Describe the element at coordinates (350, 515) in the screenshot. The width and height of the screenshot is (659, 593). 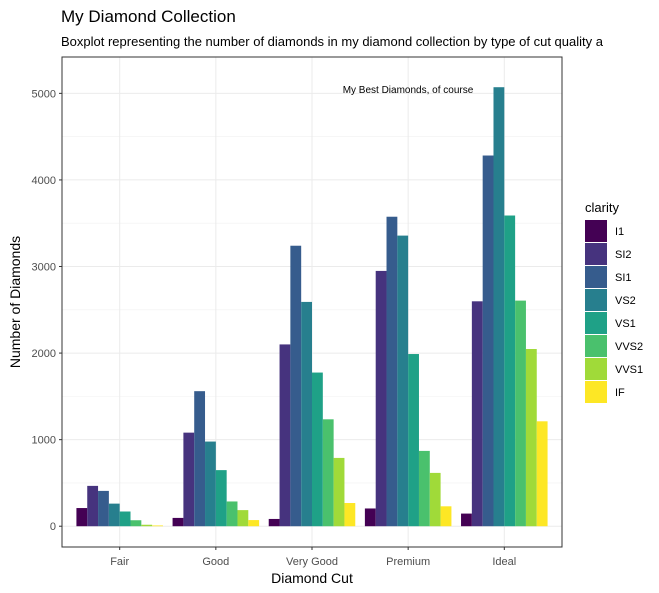
I see `bar-if-very-good` at that location.